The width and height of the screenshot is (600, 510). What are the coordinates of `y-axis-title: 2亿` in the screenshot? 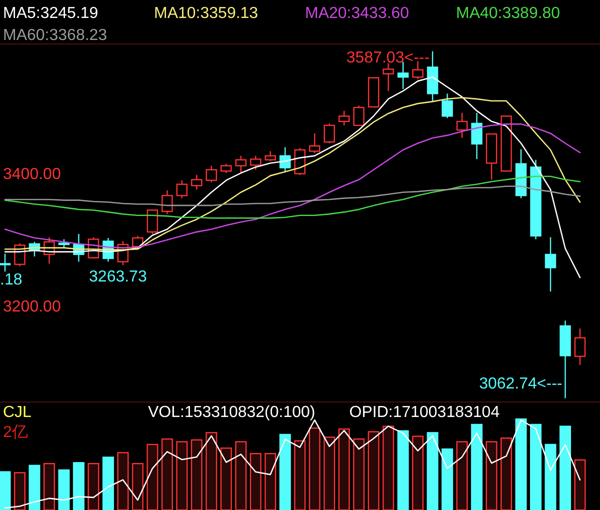 It's located at (15, 433).